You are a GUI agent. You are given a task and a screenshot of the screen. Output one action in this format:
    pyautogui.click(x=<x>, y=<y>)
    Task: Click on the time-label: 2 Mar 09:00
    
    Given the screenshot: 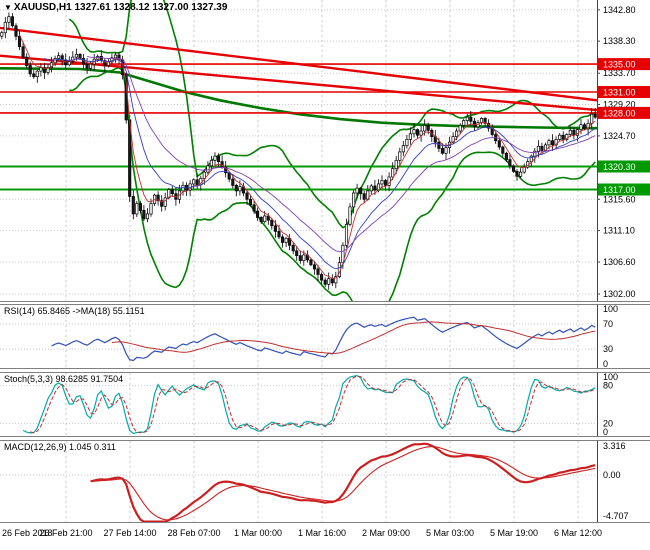 What is the action you would take?
    pyautogui.click(x=386, y=533)
    